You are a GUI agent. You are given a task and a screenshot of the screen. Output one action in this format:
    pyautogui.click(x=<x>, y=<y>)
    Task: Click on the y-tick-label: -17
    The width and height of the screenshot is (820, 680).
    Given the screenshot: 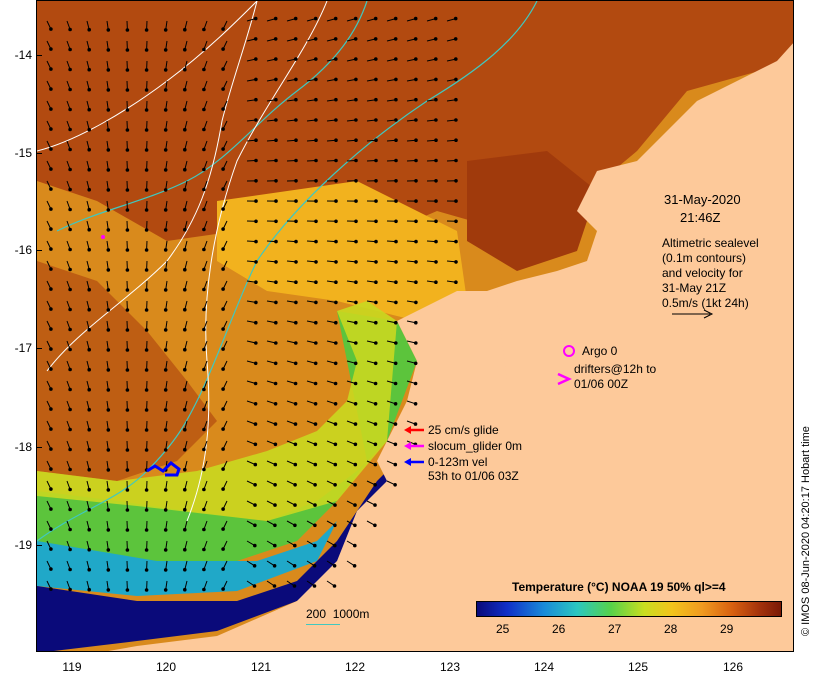 What is the action you would take?
    pyautogui.click(x=23, y=348)
    